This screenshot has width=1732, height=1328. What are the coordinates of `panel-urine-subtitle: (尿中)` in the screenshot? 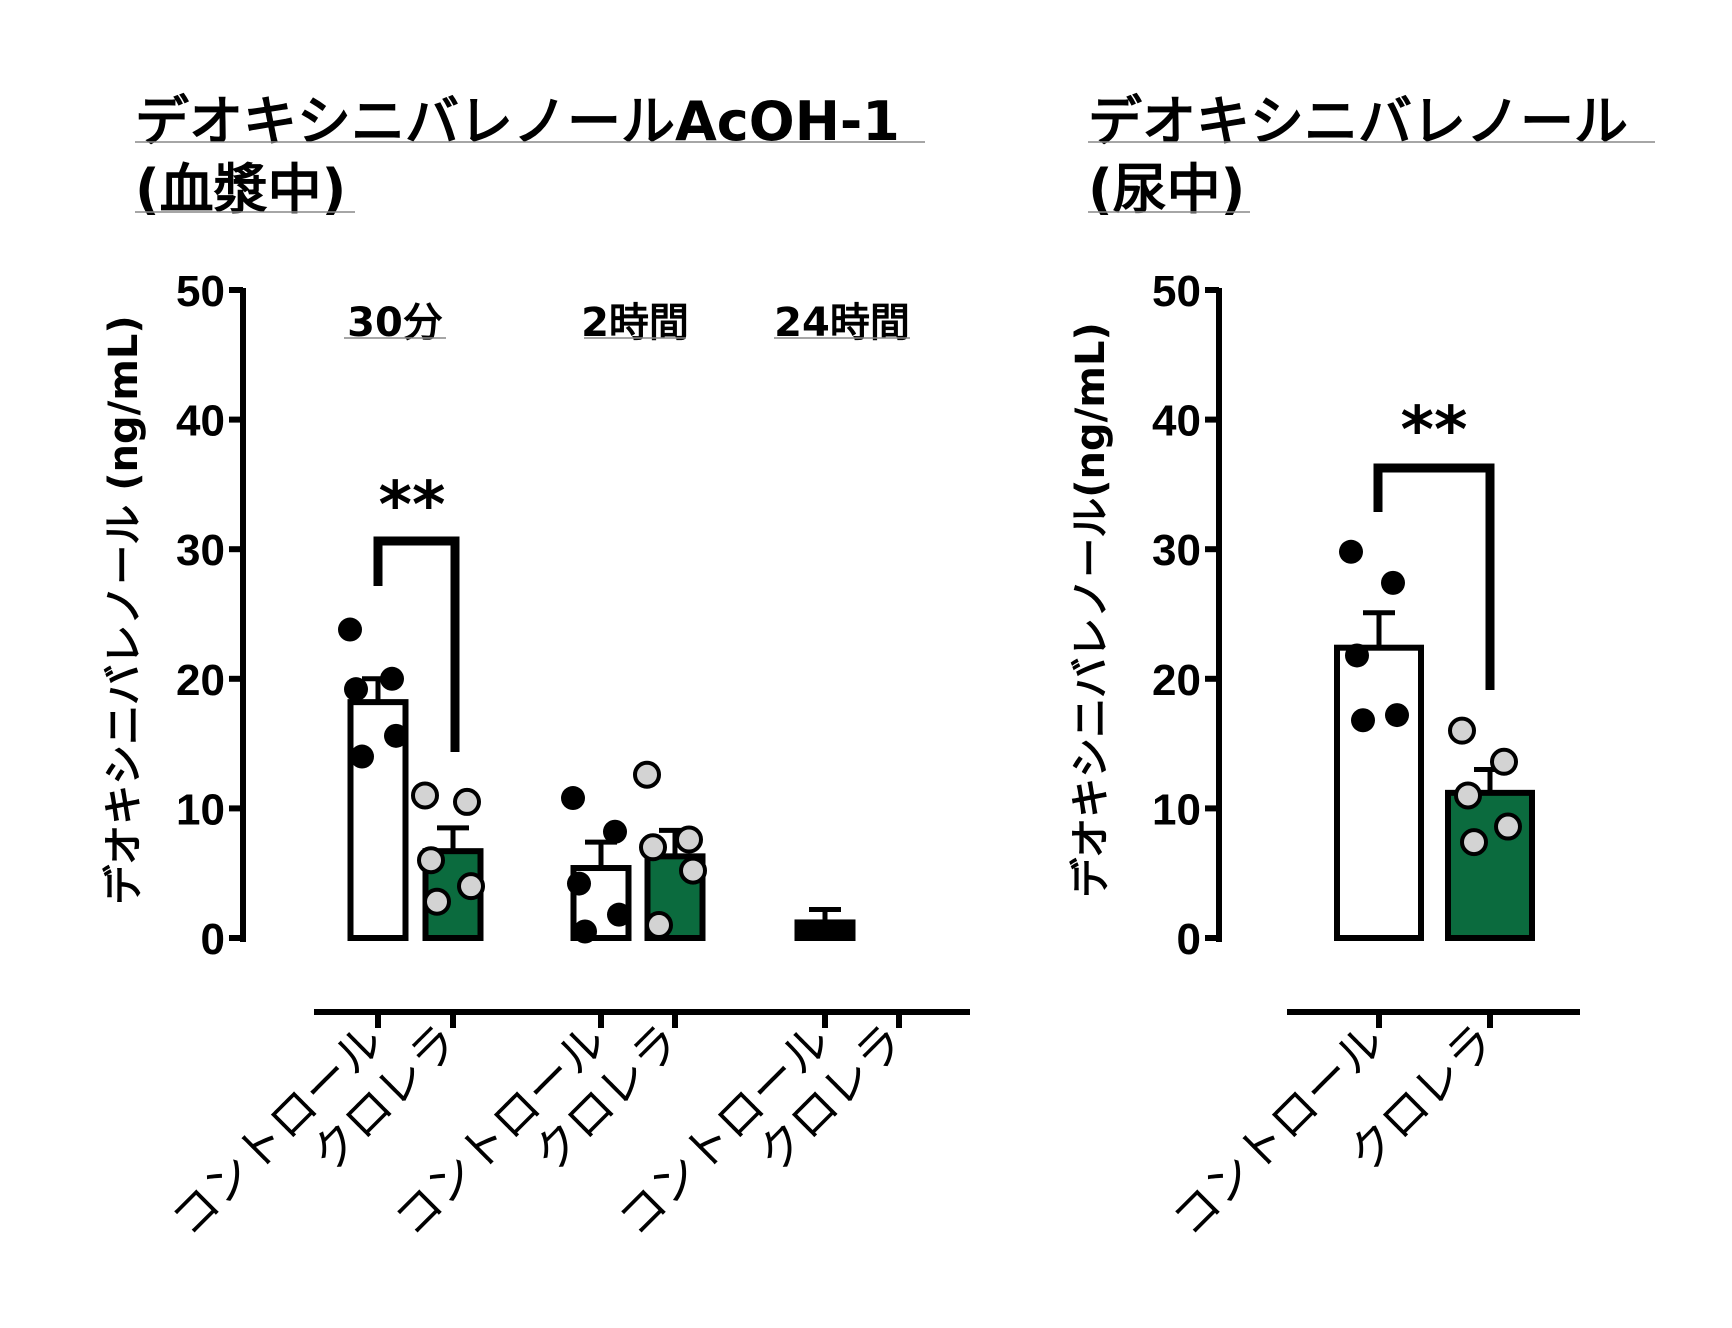 It's located at (1166, 189).